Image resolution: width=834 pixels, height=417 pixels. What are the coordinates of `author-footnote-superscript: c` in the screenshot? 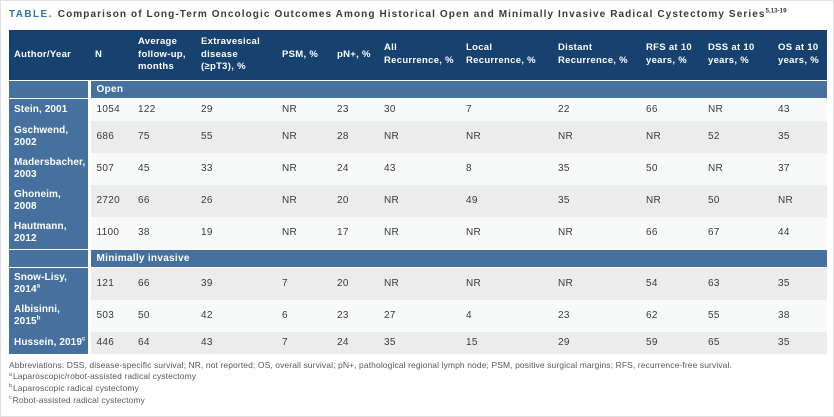 It's located at (84, 339).